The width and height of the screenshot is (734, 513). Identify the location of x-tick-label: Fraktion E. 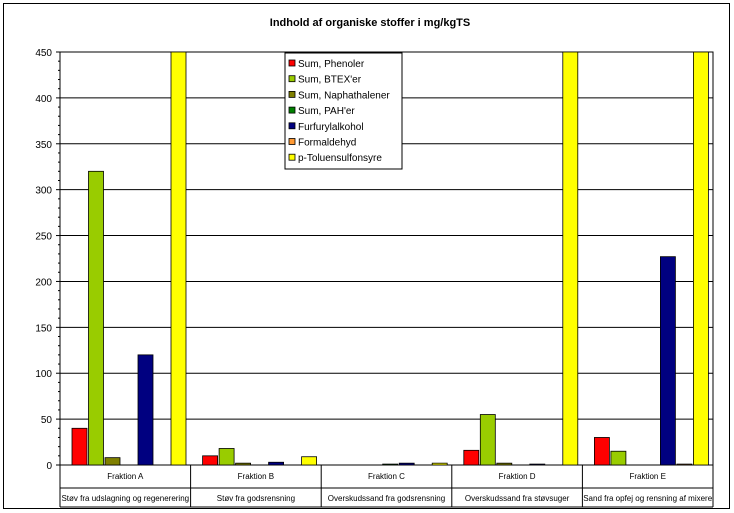
(647, 476).